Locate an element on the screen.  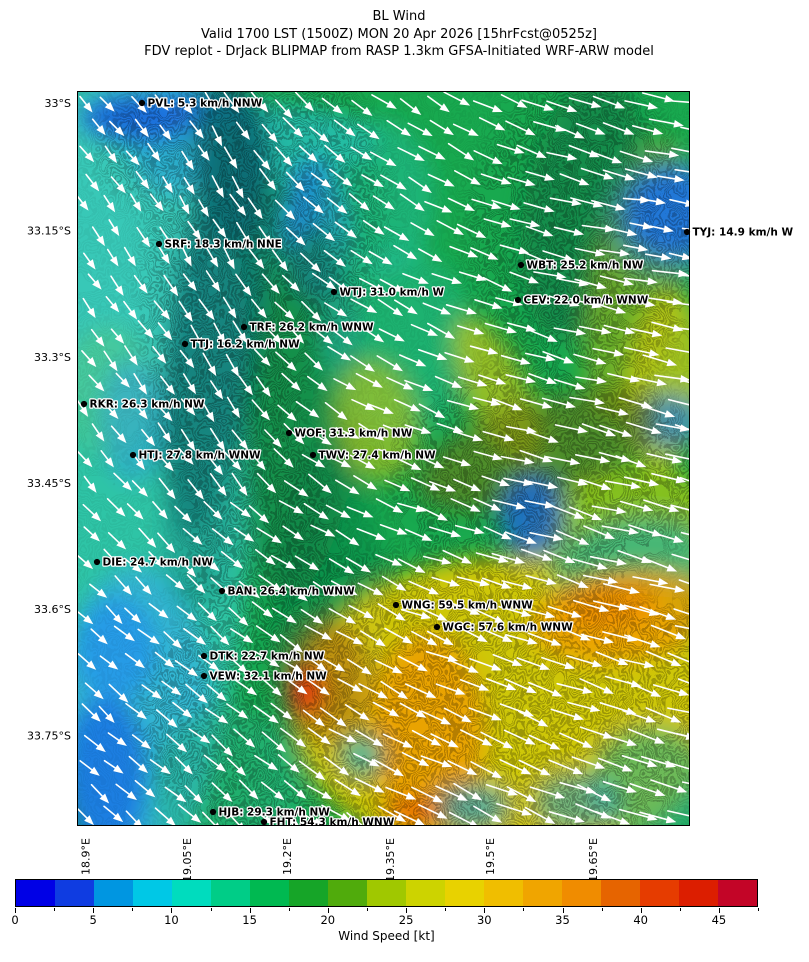
station-RKR: RKR: 26.3 km/h NW is located at coordinates (143, 404).